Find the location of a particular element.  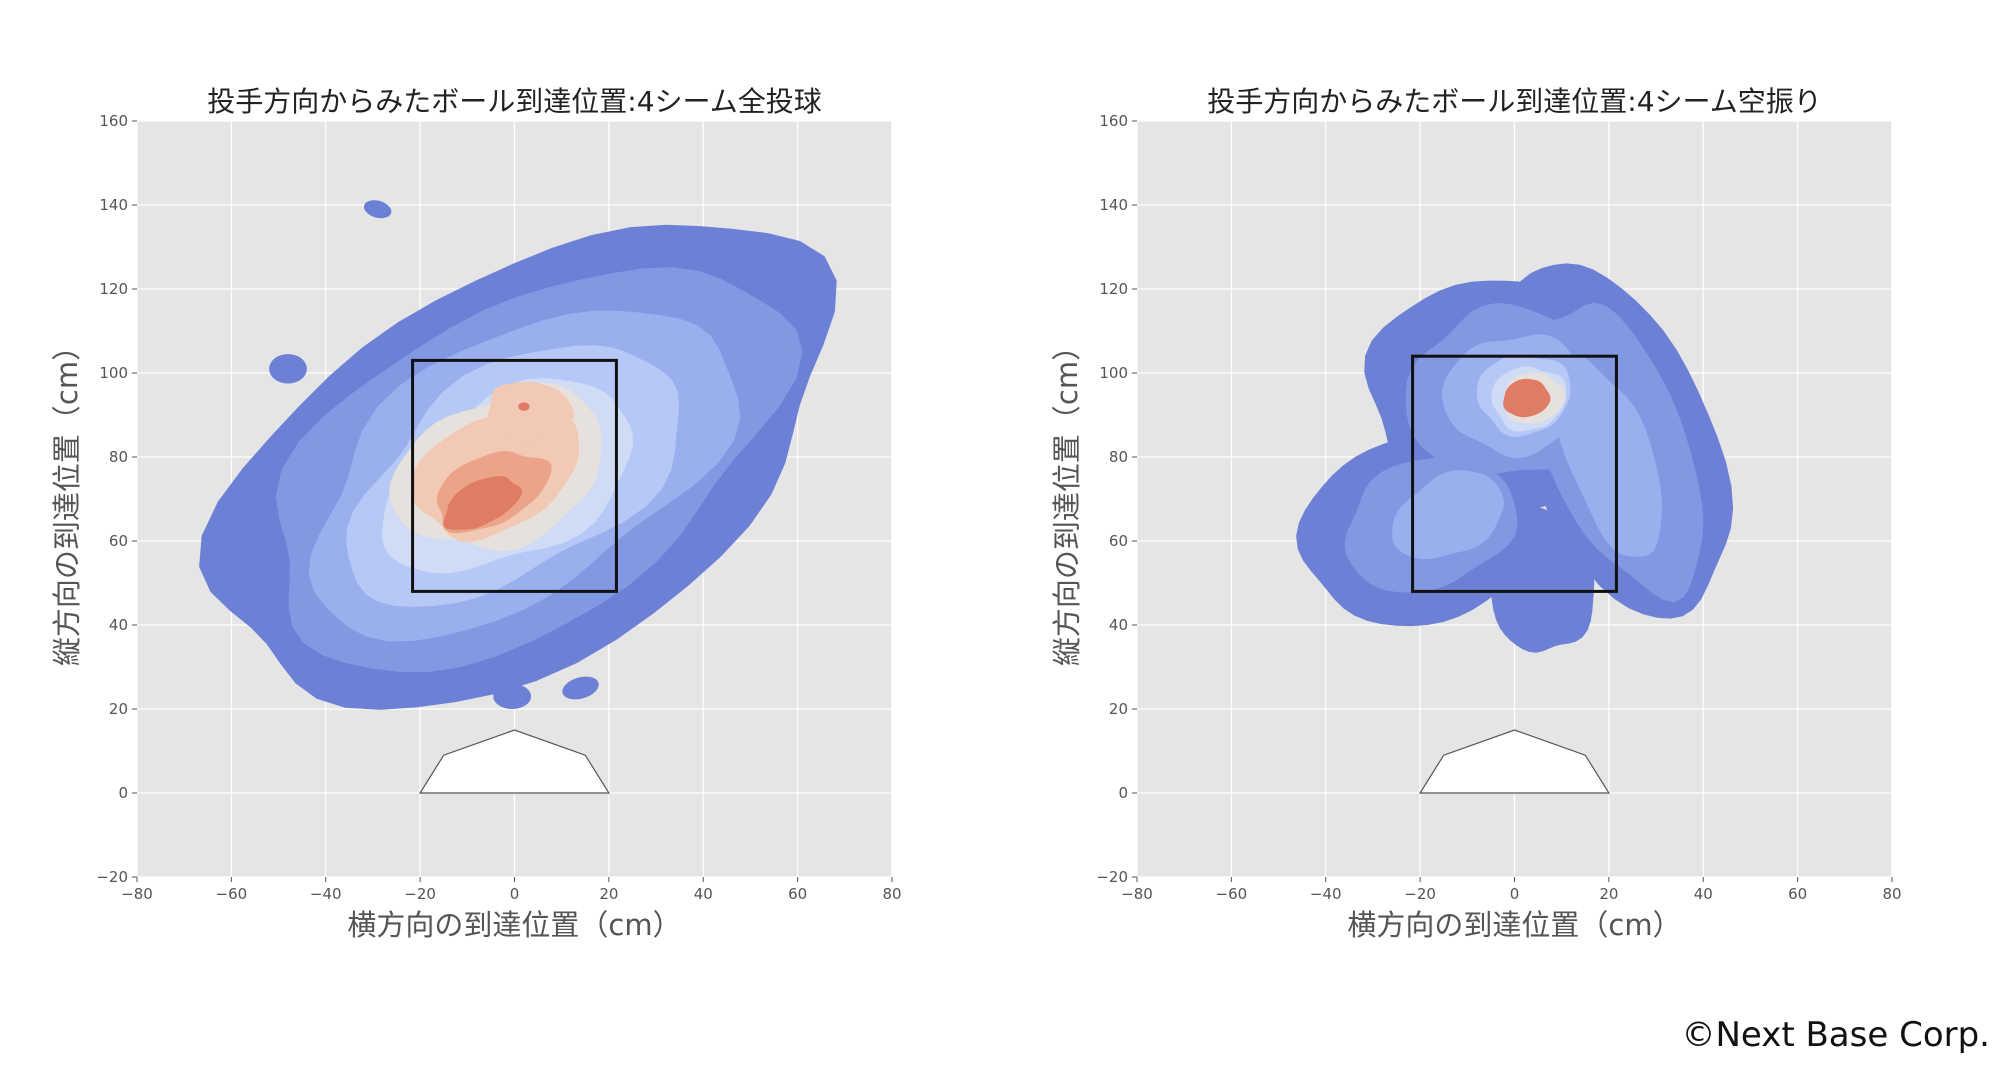

copyright-text: ©Next Base Corp. is located at coordinates (1835, 1035).